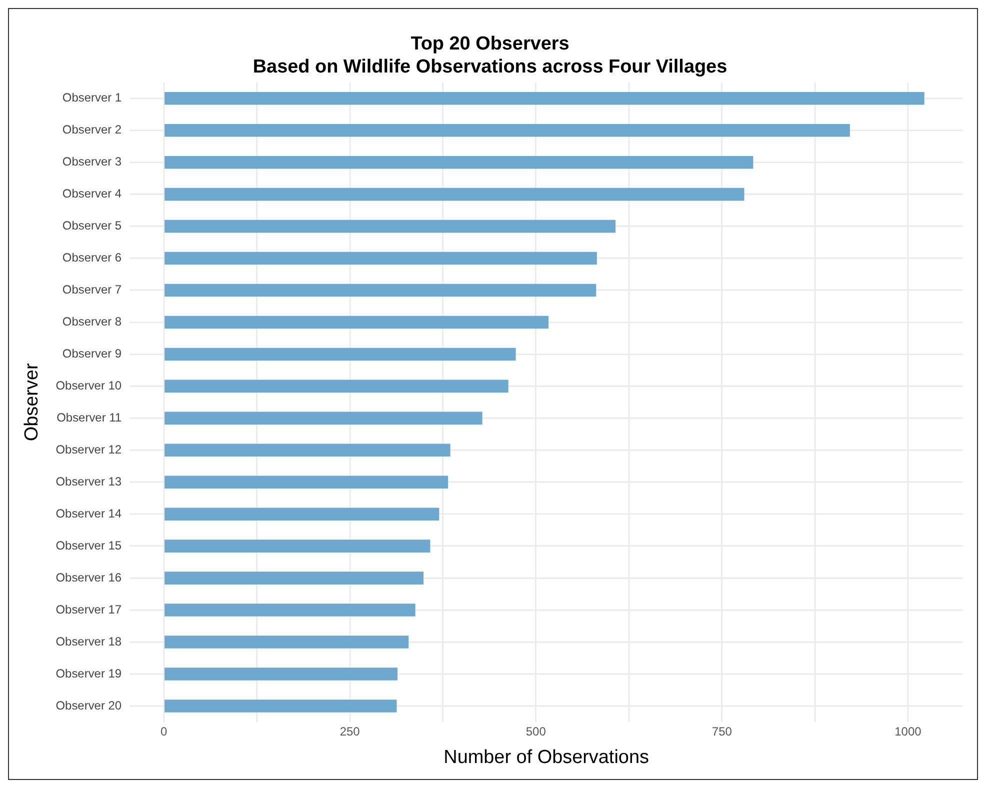 The width and height of the screenshot is (989, 791). What do you see at coordinates (546, 757) in the screenshot?
I see `x-axis-title: Number of Observations` at bounding box center [546, 757].